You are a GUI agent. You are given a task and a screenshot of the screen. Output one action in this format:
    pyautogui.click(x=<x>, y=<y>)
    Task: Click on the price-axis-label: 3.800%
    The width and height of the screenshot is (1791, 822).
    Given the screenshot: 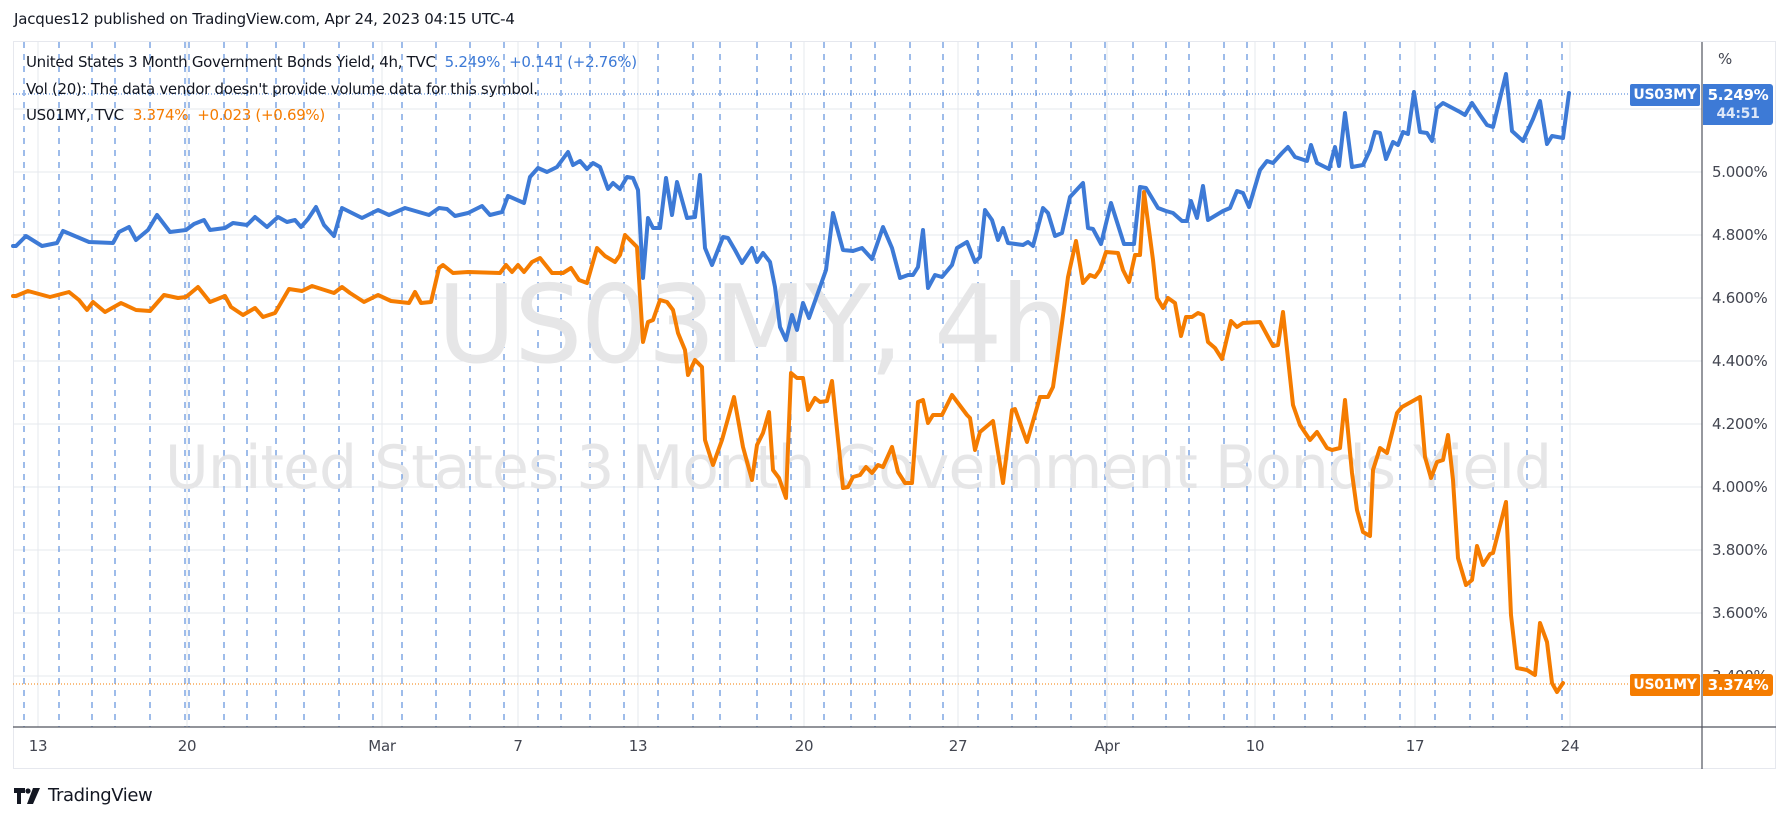 What is the action you would take?
    pyautogui.click(x=1740, y=550)
    